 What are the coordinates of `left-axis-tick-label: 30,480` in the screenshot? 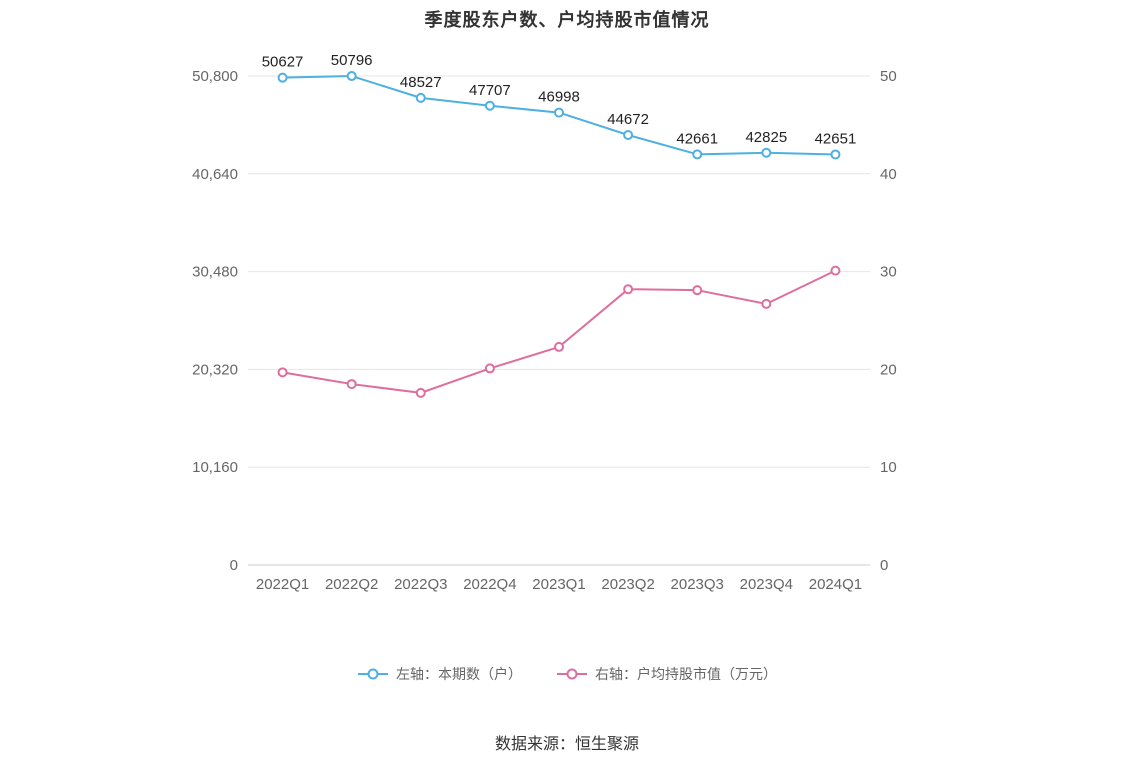 It's located at (215, 272).